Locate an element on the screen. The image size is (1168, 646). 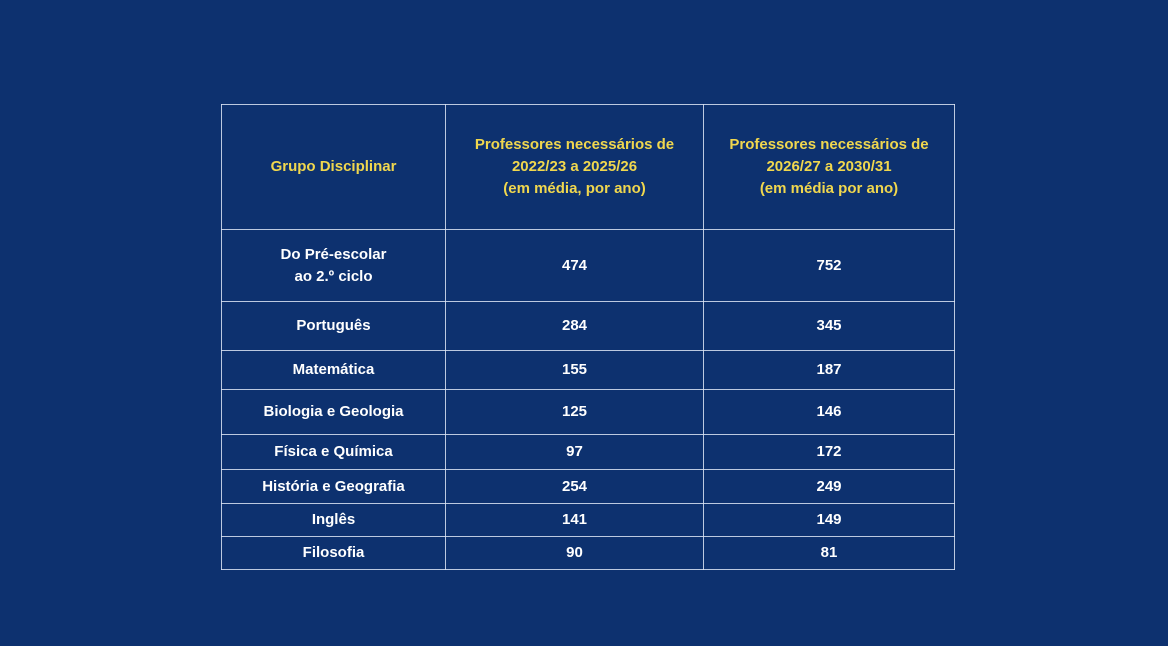
value-2026-2031: 345 is located at coordinates (829, 326).